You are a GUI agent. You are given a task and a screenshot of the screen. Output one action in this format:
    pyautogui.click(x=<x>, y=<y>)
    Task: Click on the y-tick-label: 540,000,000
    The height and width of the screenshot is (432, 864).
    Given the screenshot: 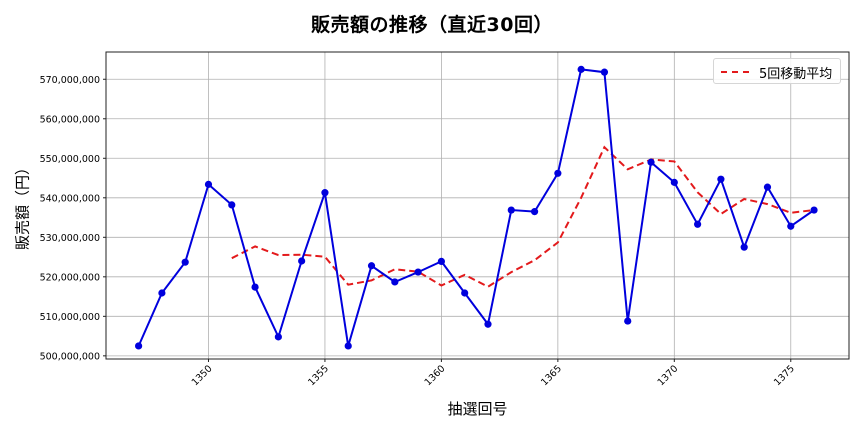 What is the action you would take?
    pyautogui.click(x=70, y=198)
    